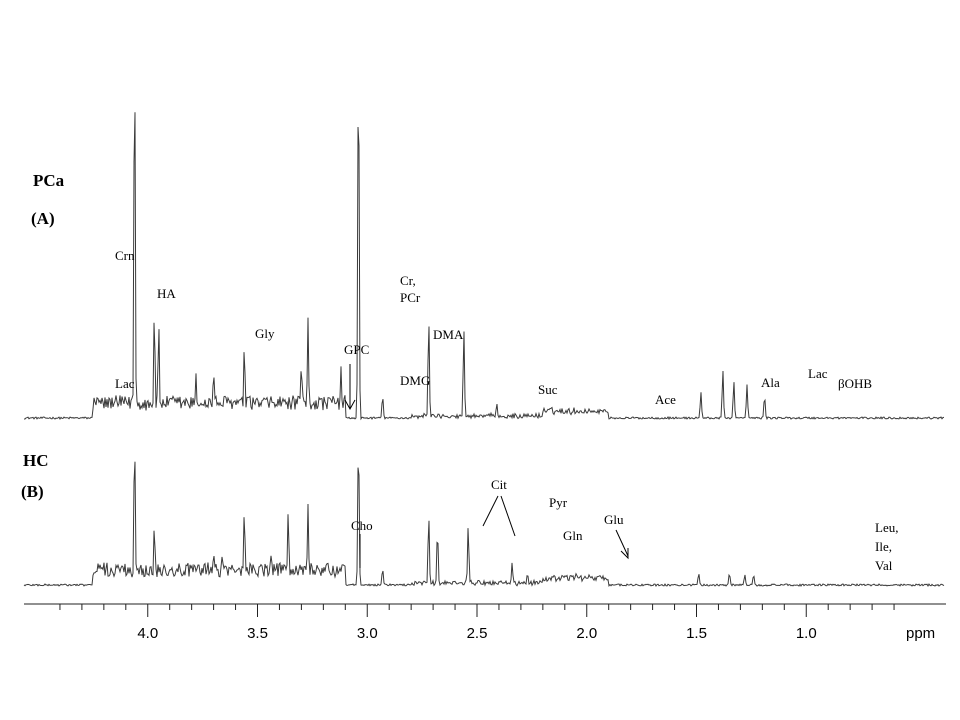 The width and height of the screenshot is (960, 720). Describe the element at coordinates (886, 527) in the screenshot. I see `annotation-leu: Leu,` at that location.